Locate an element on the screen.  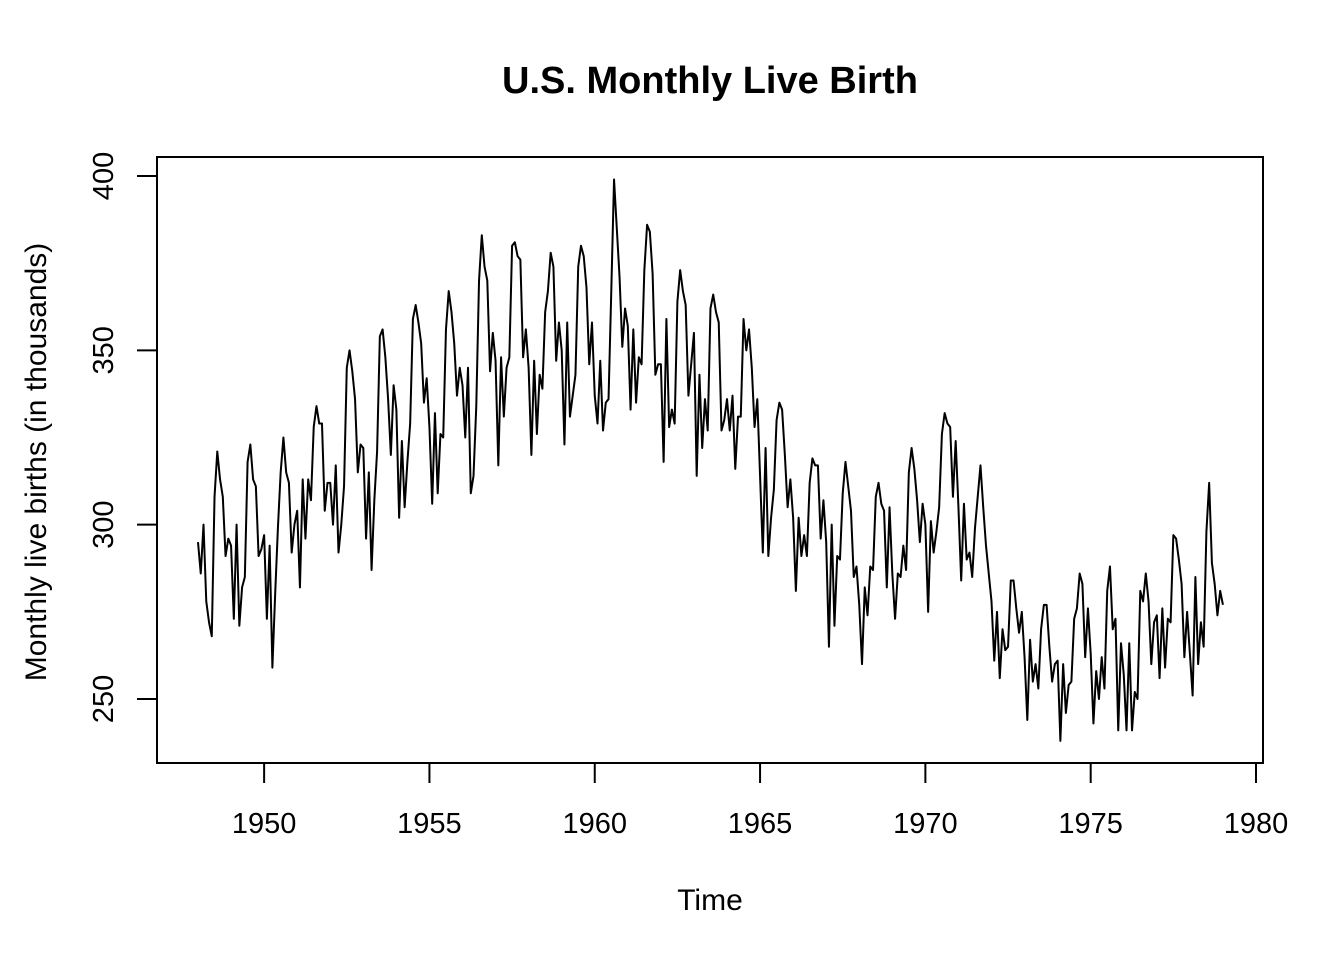
x-tick-label: 1950 is located at coordinates (264, 824).